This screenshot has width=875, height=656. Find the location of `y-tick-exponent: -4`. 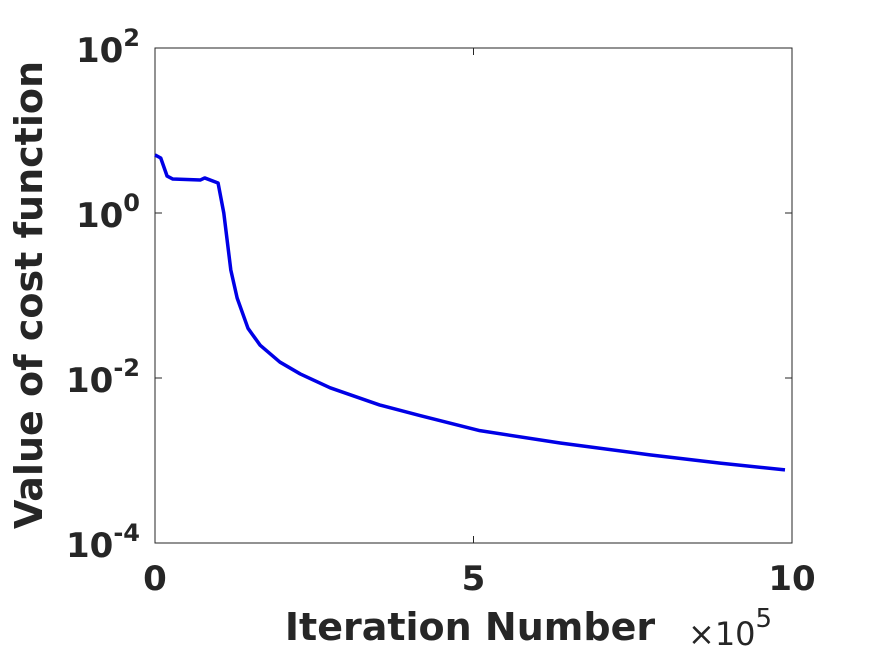

y-tick-exponent: -4 is located at coordinates (126, 533).